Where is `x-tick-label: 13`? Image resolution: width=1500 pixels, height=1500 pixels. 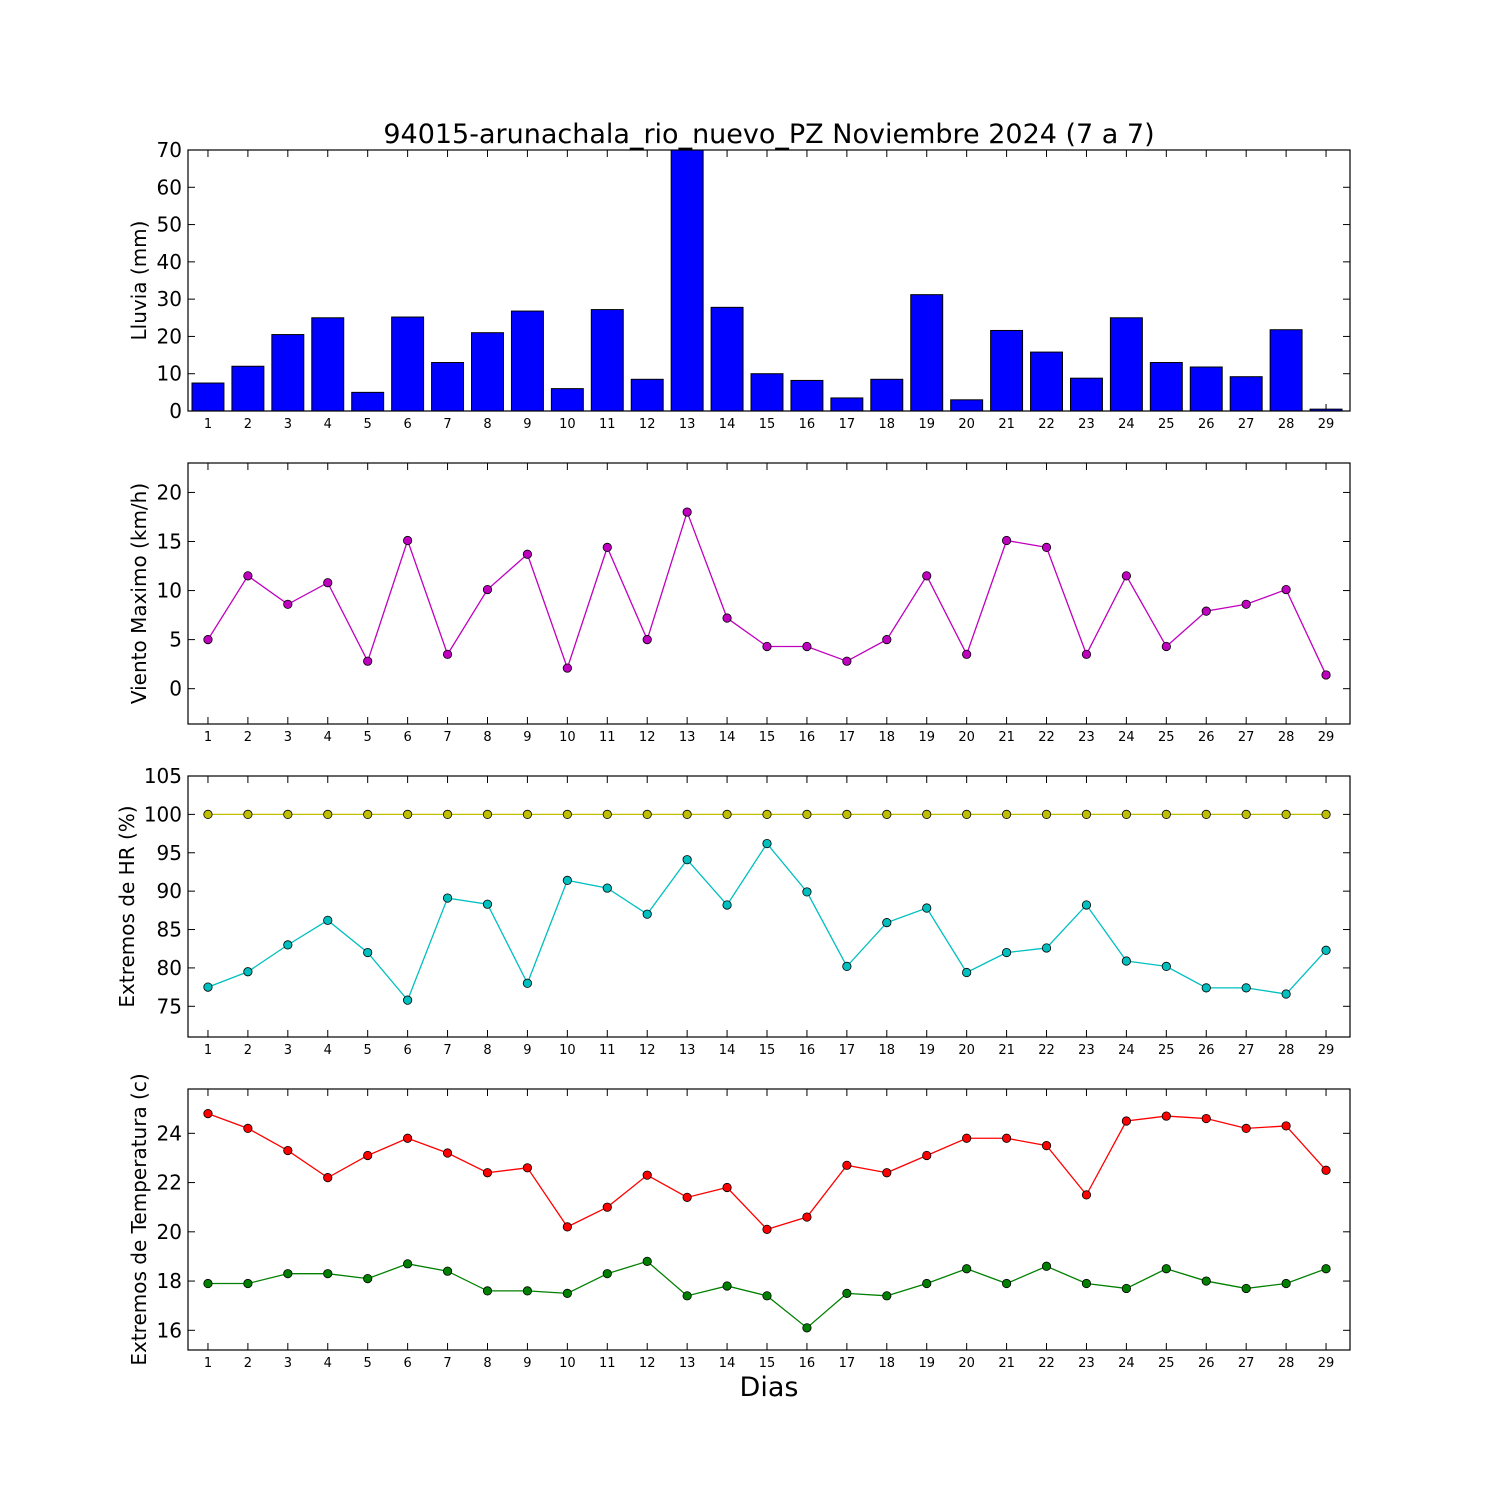
x-tick-label: 13 is located at coordinates (687, 1363).